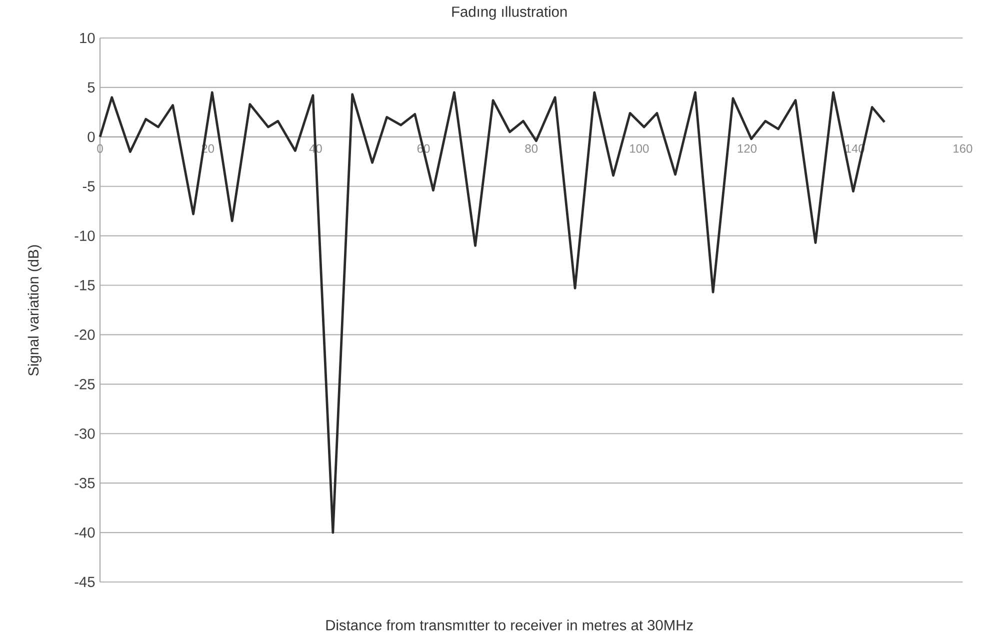 The width and height of the screenshot is (994, 641). Describe the element at coordinates (84, 532) in the screenshot. I see `y-tick-label: -40` at that location.